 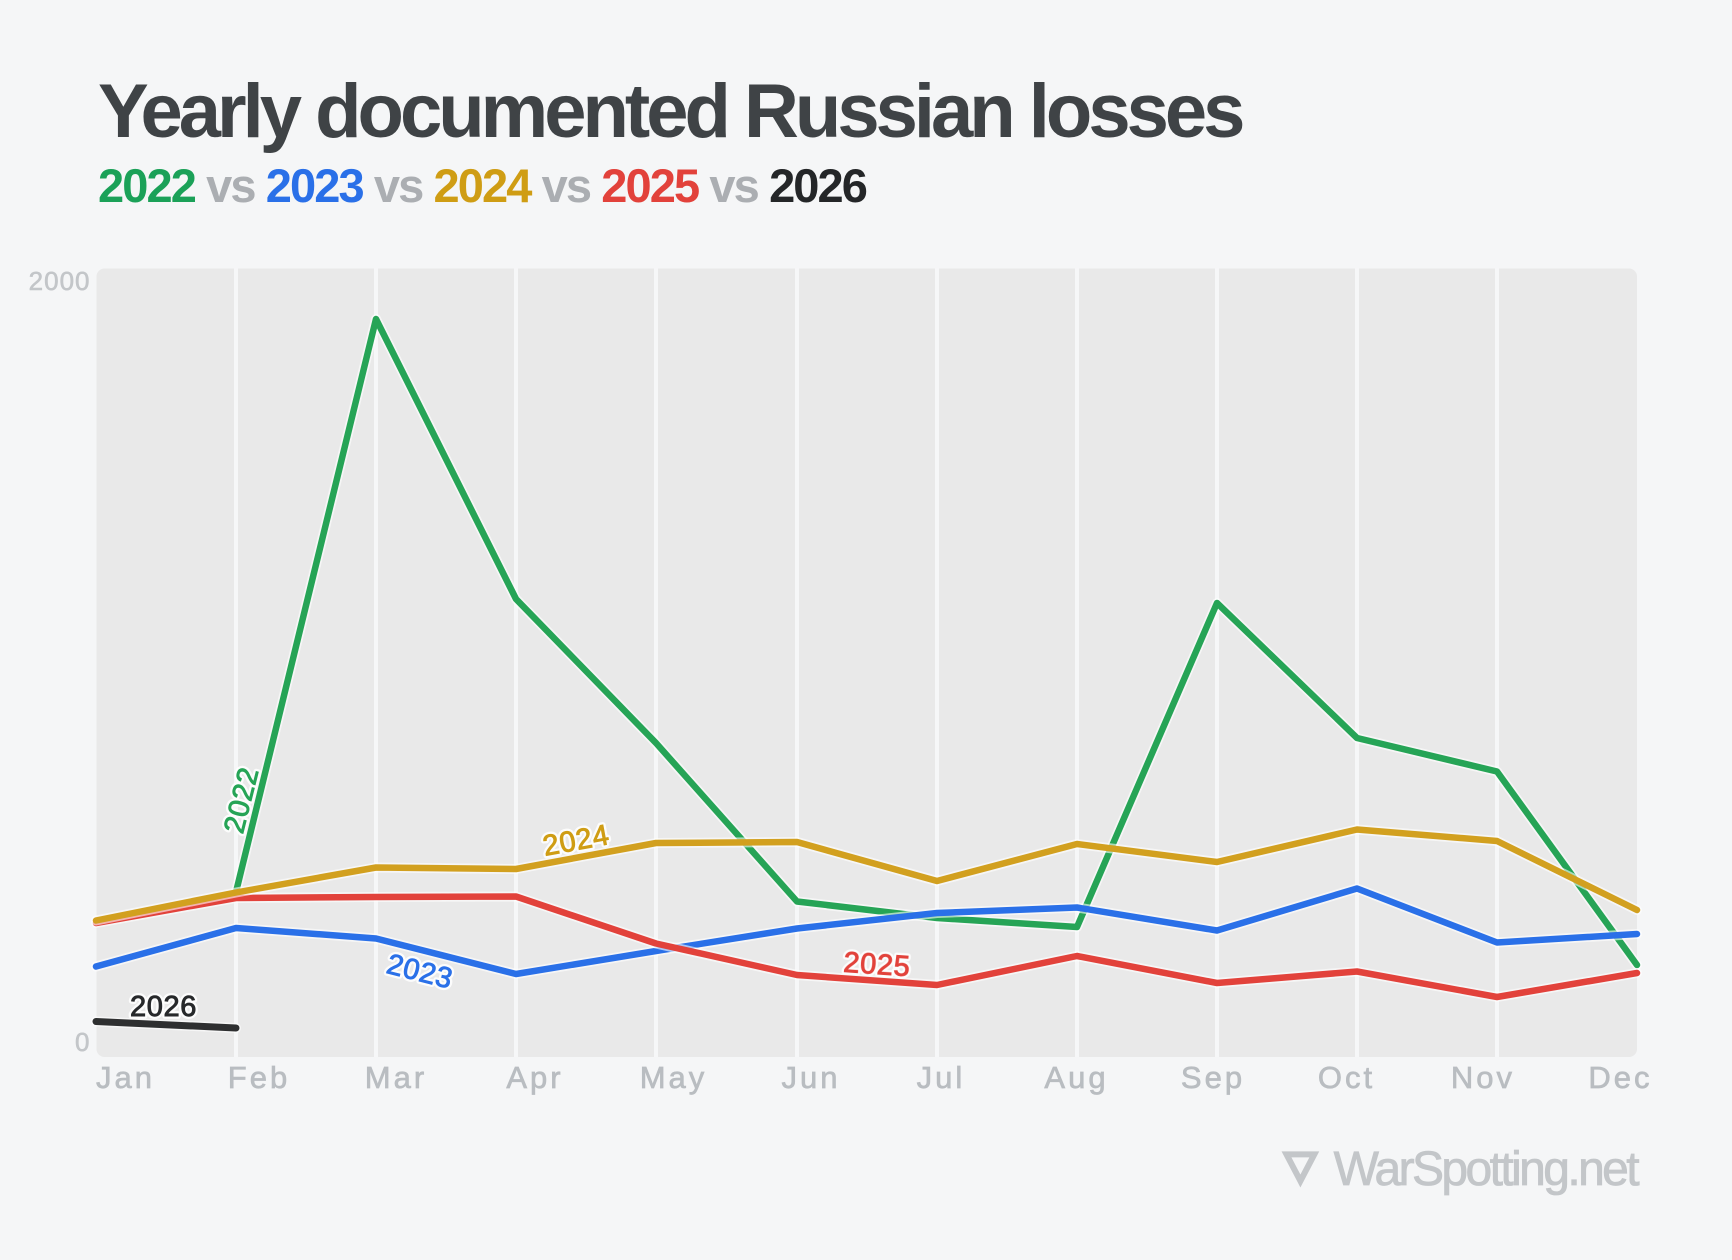 I want to click on svg-text: 2025, so click(x=876, y=965).